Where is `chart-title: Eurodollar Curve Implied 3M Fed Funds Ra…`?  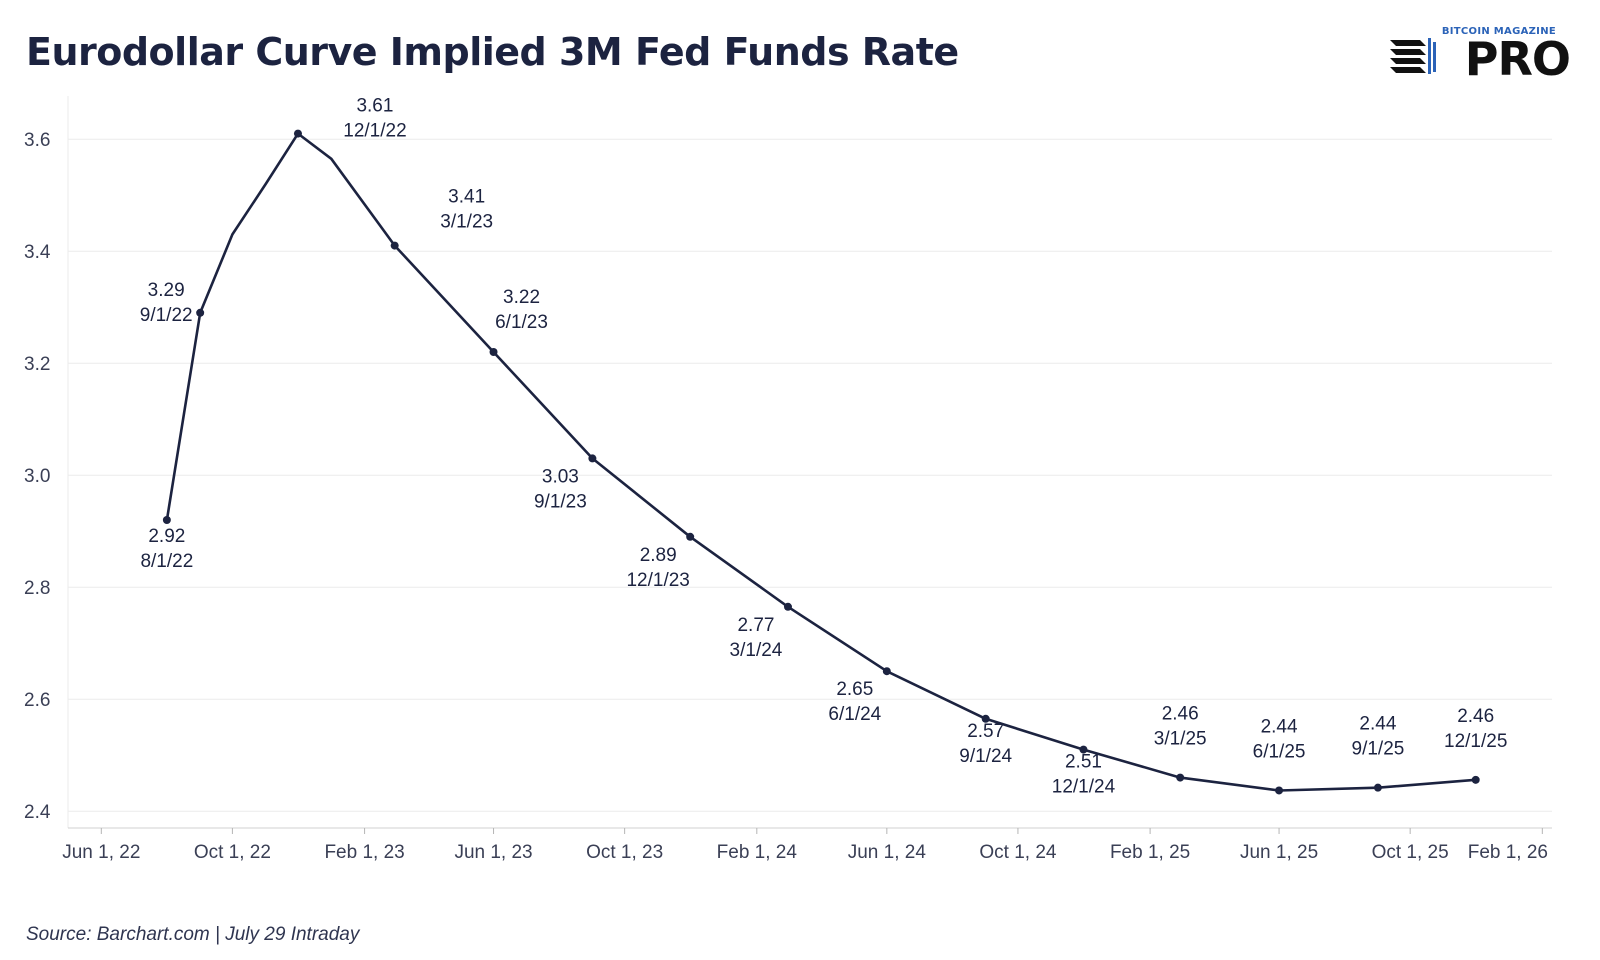
chart-title: Eurodollar Curve Implied 3M Fed Funds Ra… is located at coordinates (492, 52).